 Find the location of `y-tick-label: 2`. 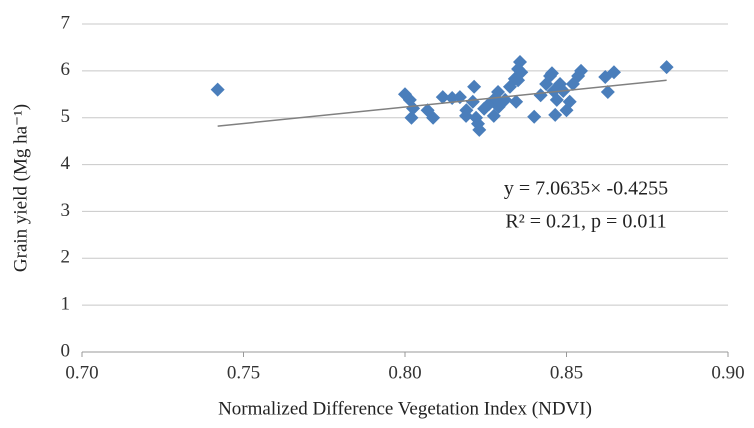

y-tick-label: 2 is located at coordinates (66, 257).